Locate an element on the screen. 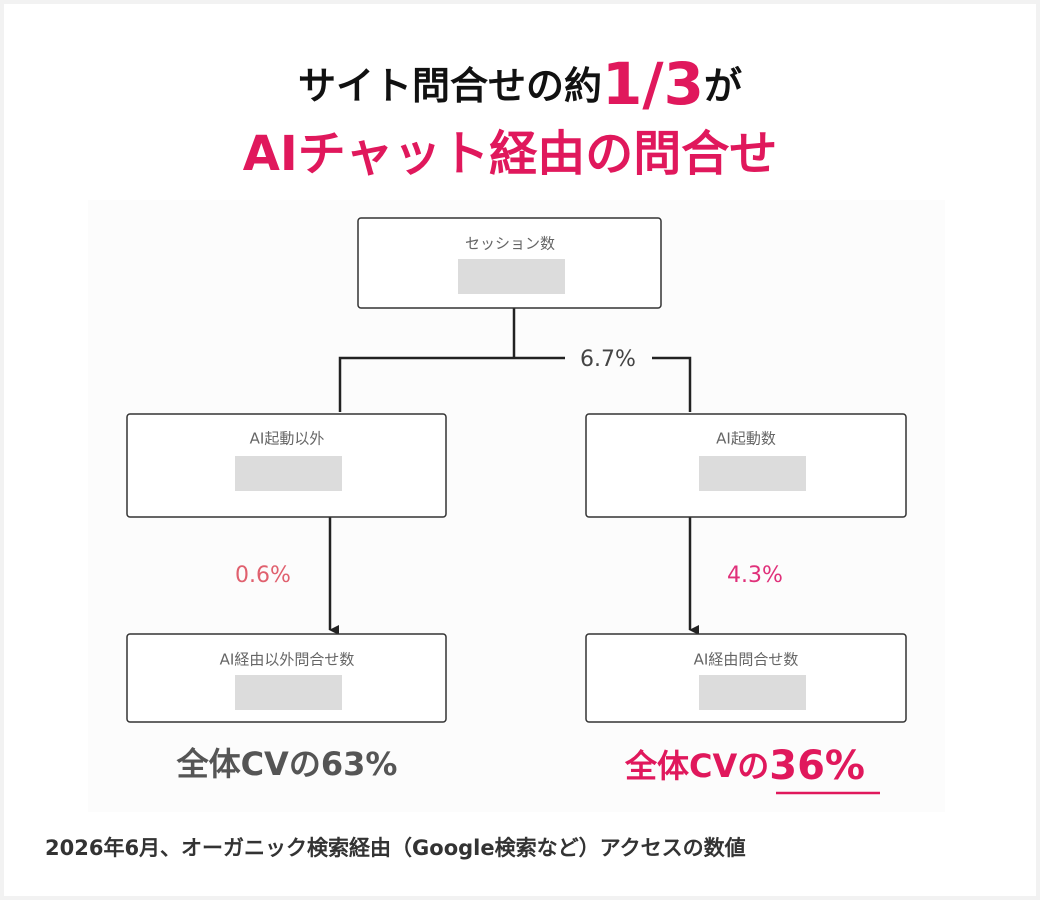 The height and width of the screenshot is (900, 1040). connector is located at coordinates (515, 360).